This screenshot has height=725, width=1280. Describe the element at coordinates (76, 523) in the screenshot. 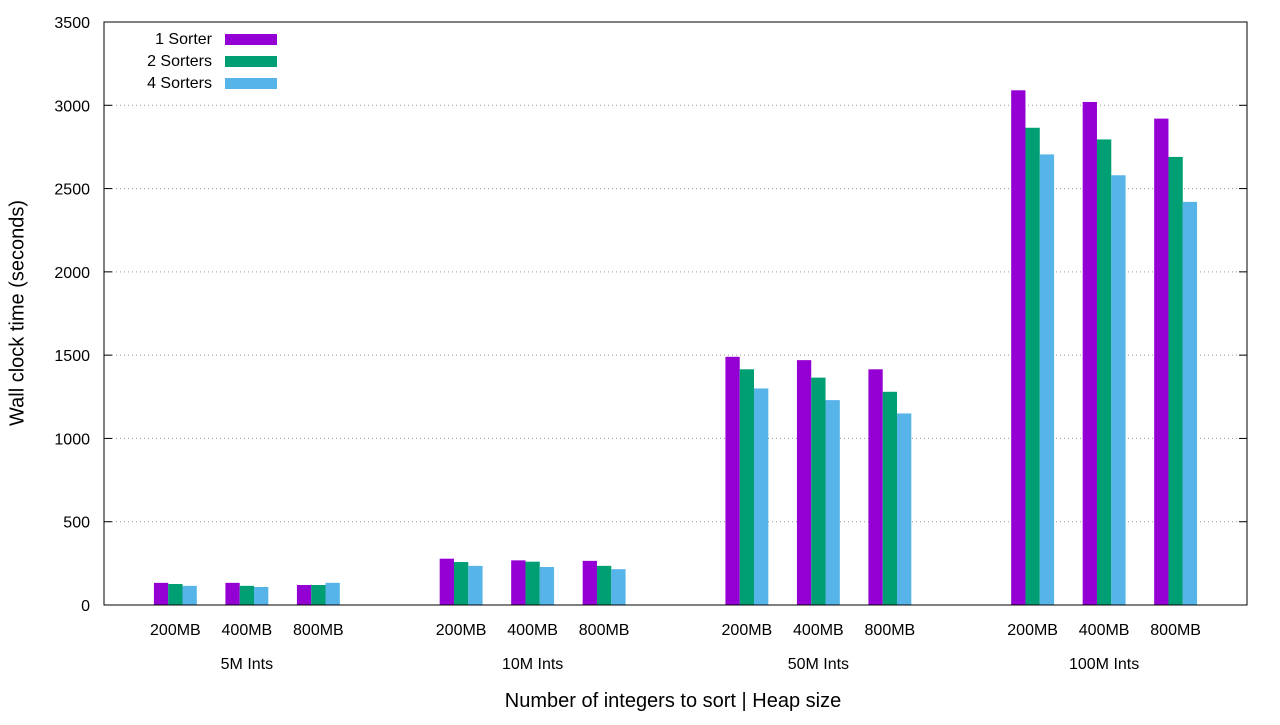

I see `y-tick-label: 500` at that location.